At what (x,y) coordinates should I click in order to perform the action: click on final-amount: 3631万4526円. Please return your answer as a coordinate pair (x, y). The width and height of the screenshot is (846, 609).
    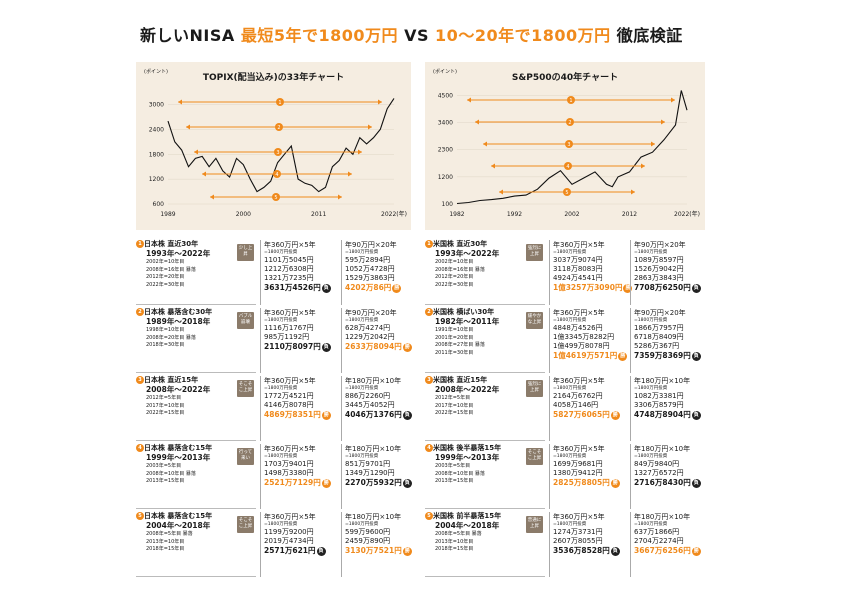
    Looking at the image, I should click on (292, 287).